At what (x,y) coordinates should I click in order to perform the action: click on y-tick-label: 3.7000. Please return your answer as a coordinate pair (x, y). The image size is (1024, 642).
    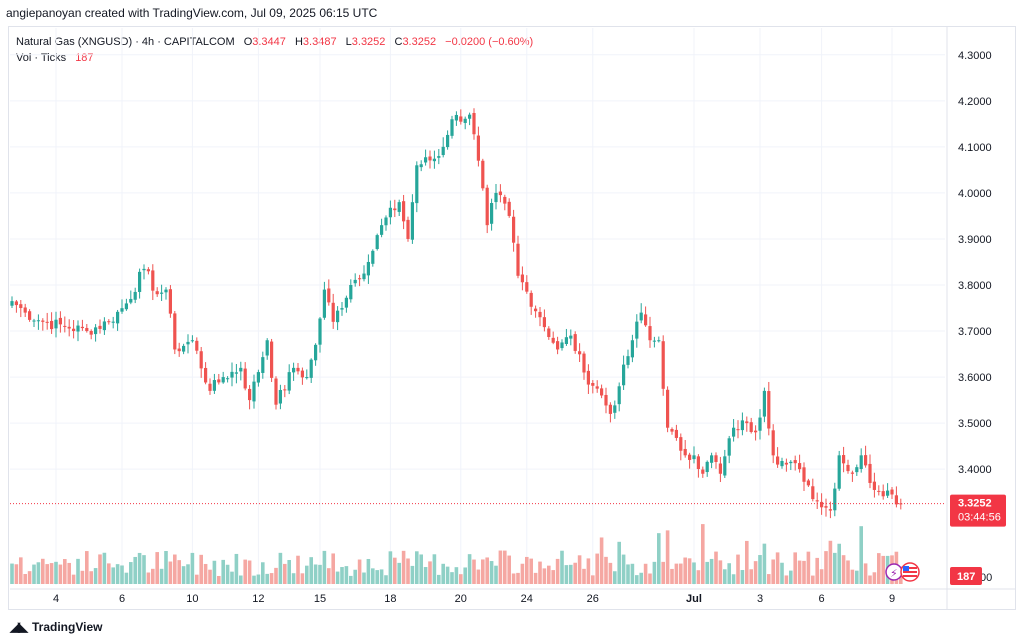
    Looking at the image, I should click on (975, 332).